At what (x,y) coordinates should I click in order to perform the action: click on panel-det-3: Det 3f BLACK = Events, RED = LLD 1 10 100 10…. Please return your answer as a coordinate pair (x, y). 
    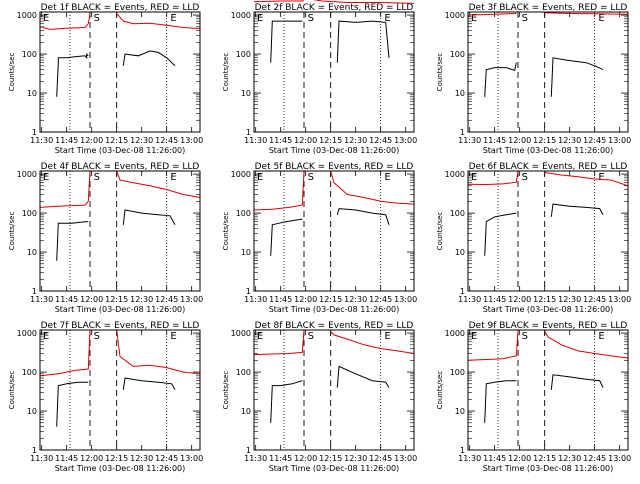
    Looking at the image, I should click on (533, 79).